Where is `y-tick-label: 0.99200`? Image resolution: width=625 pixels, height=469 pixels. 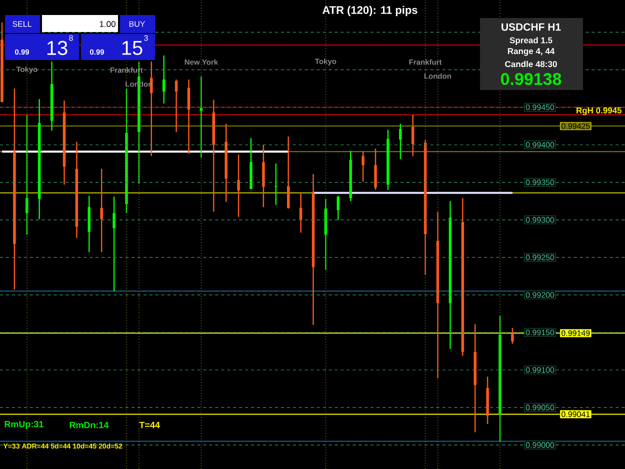
y-tick-label: 0.99200 is located at coordinates (540, 295).